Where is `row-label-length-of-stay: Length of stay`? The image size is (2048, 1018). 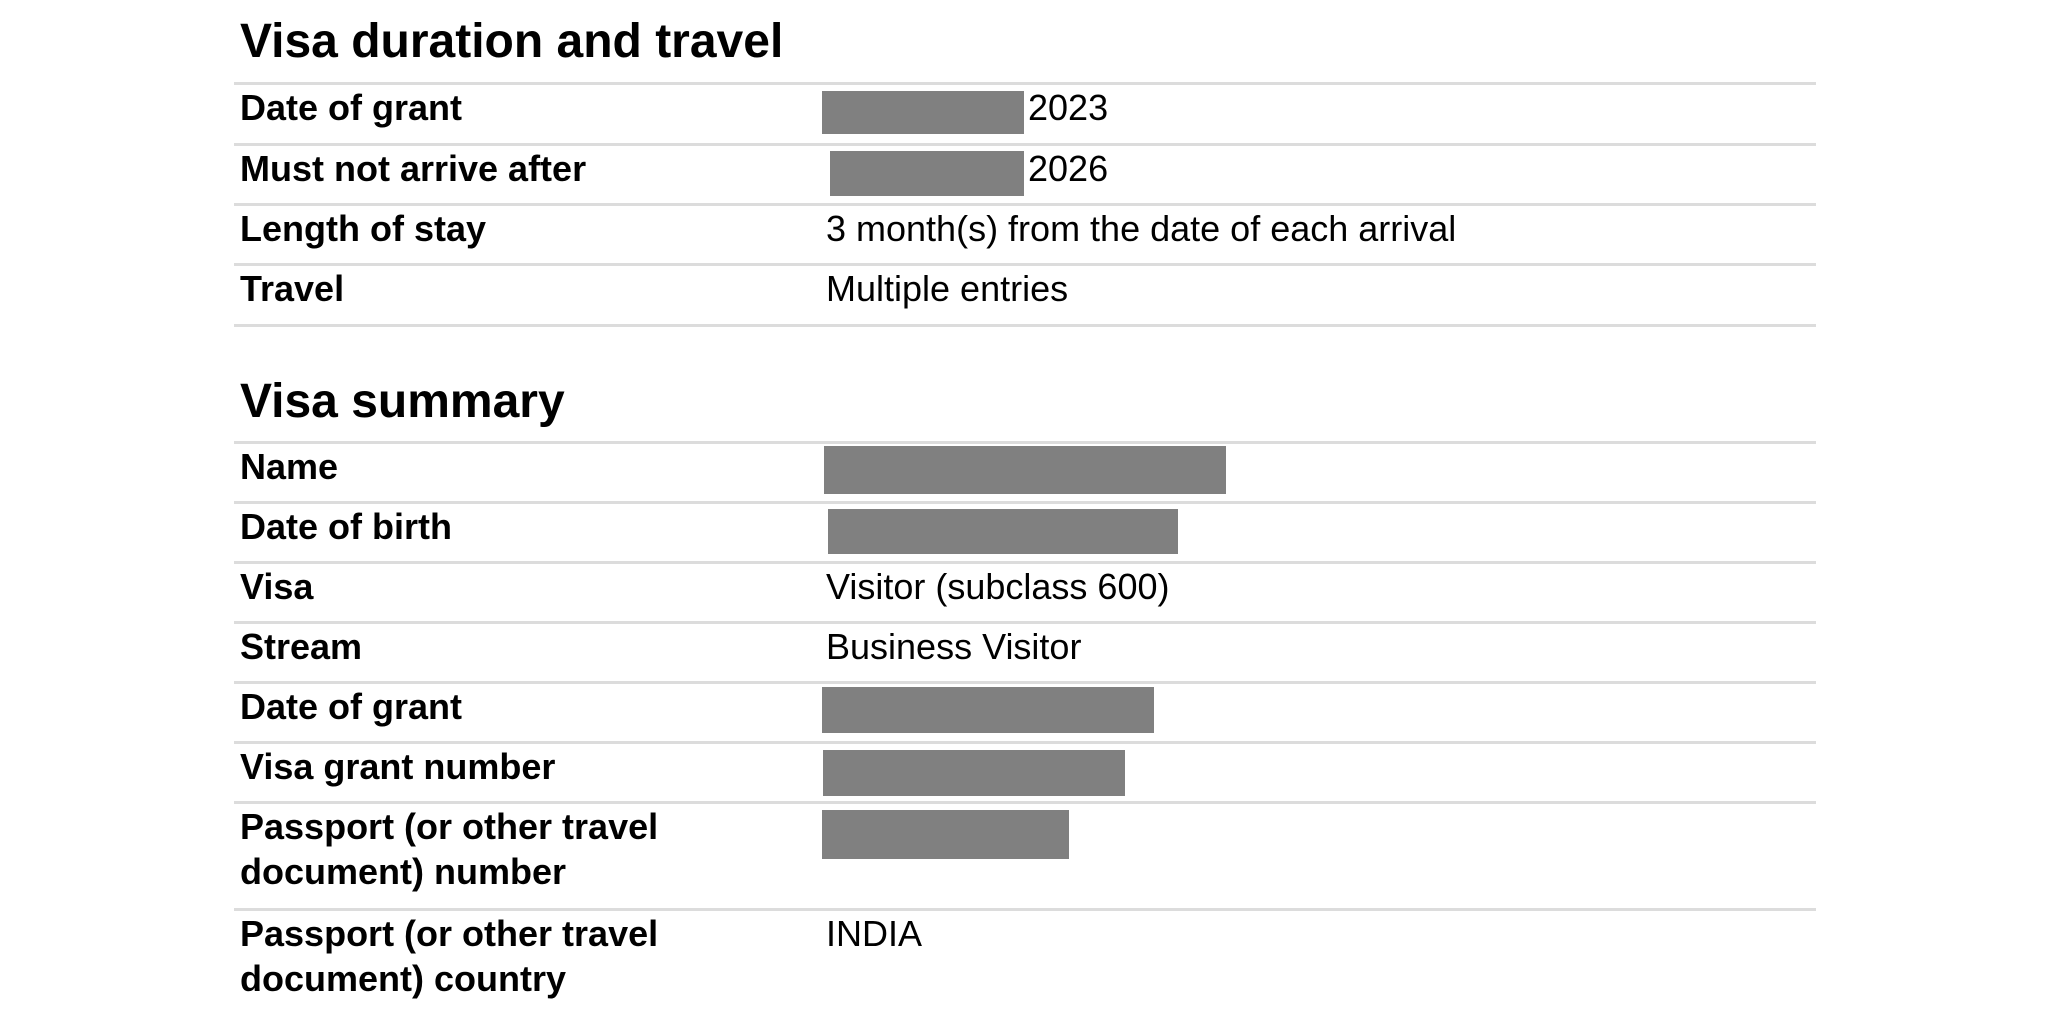 row-label-length-of-stay: Length of stay is located at coordinates (363, 228).